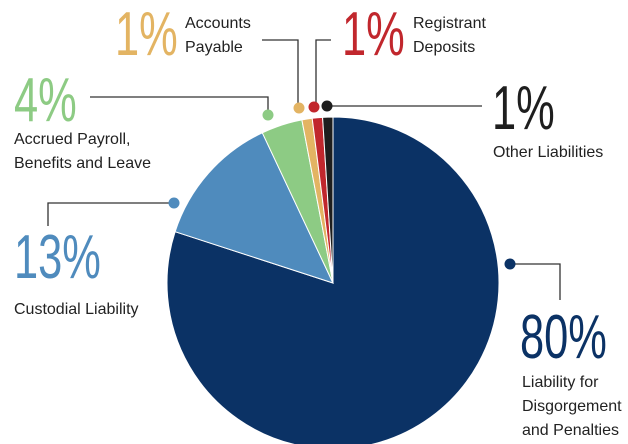  What do you see at coordinates (45, 100) in the screenshot?
I see `percent-label: 4%` at bounding box center [45, 100].